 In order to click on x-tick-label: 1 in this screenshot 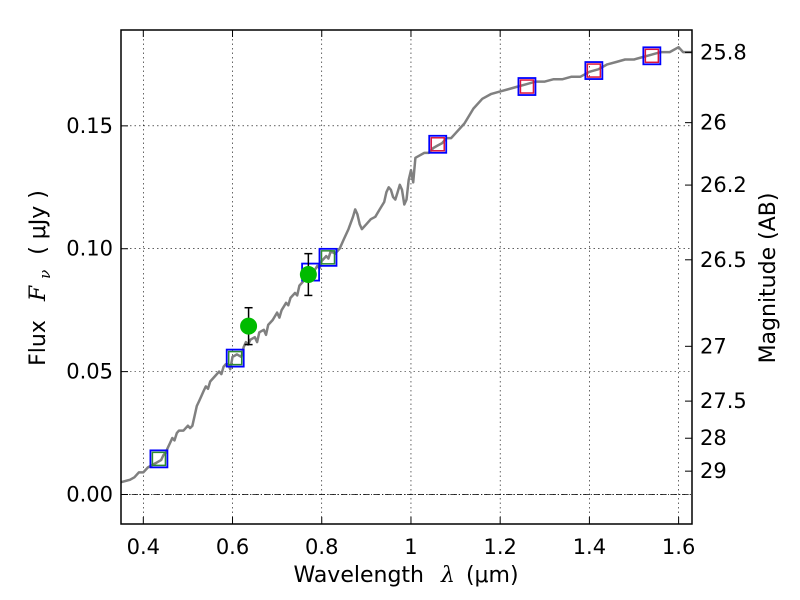, I will do `click(410, 547)`.